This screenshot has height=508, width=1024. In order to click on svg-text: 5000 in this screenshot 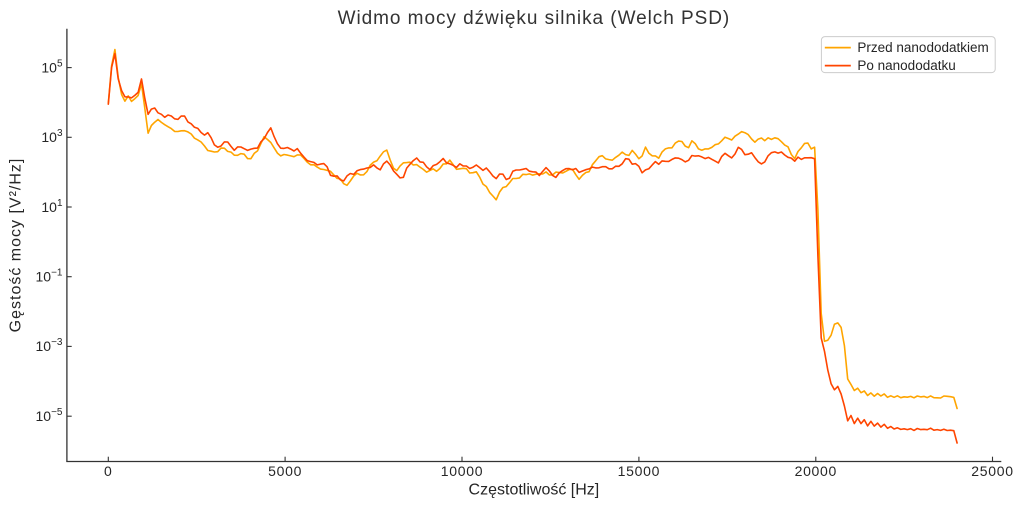, I will do `click(285, 471)`.